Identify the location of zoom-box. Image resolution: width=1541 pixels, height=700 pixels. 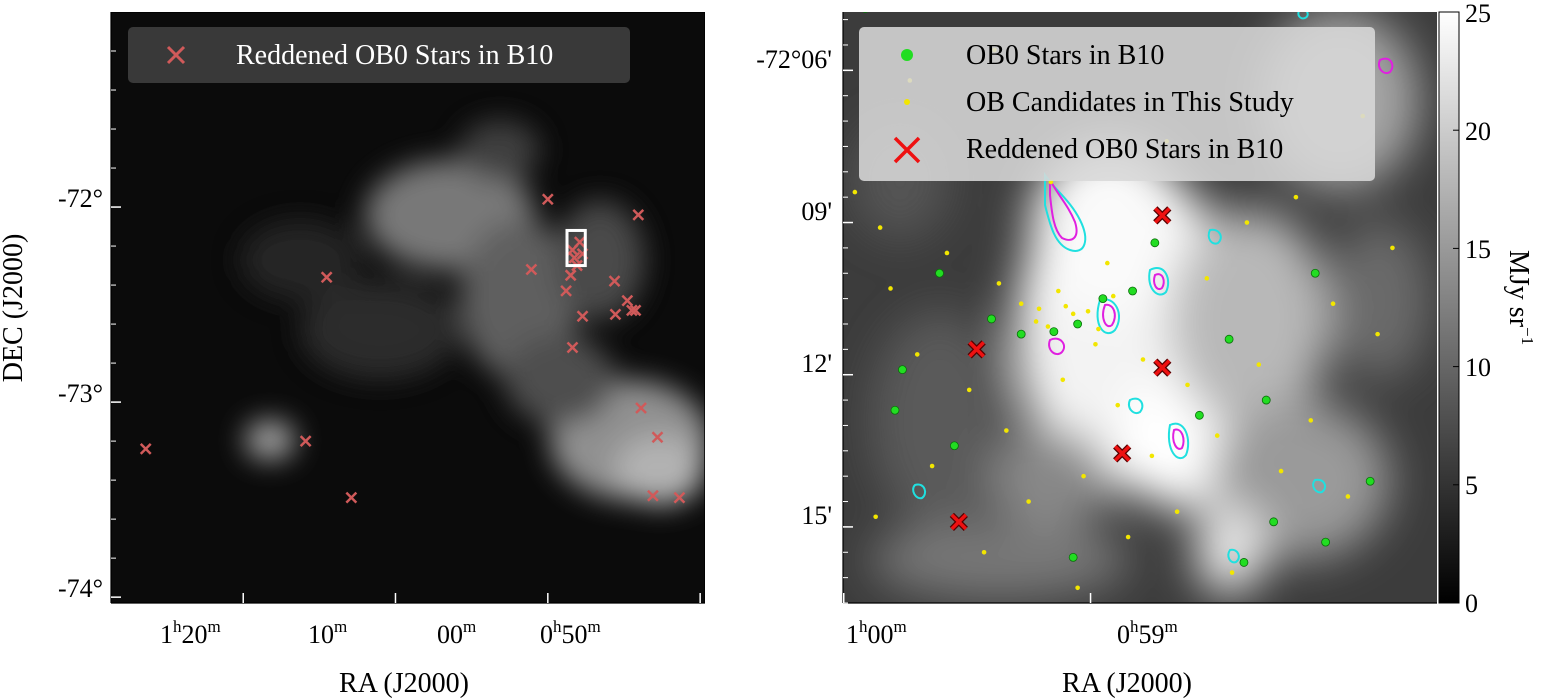
(576, 248).